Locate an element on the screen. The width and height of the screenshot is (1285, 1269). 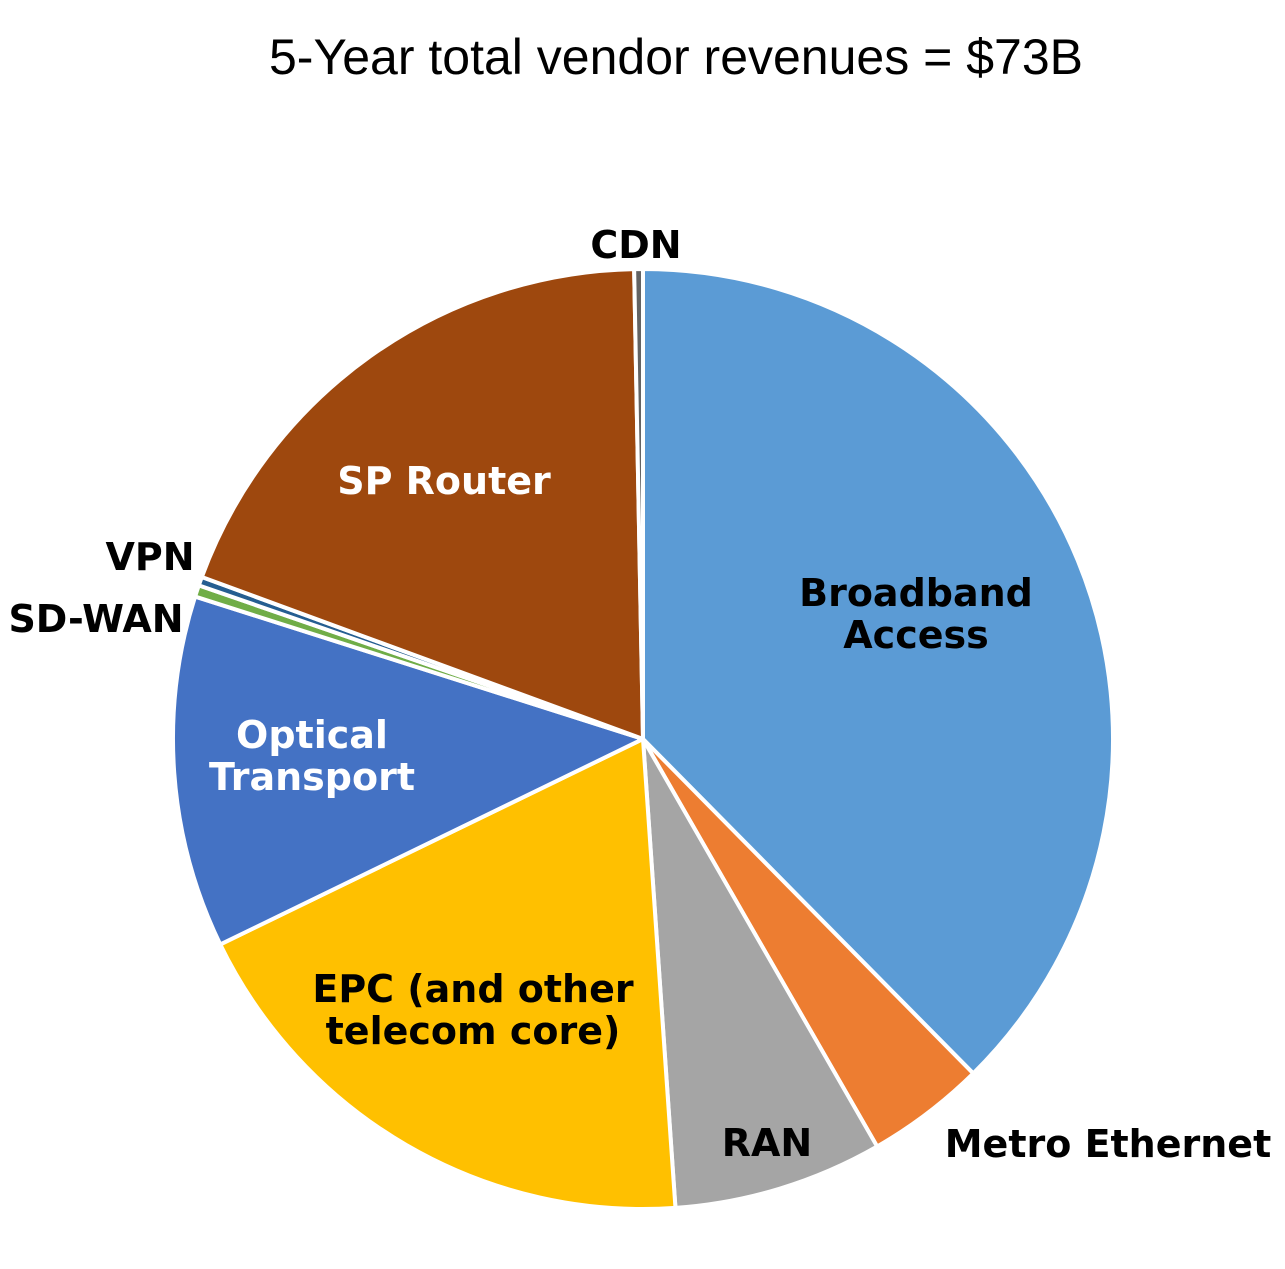
label-line: Optical is located at coordinates (312, 735).